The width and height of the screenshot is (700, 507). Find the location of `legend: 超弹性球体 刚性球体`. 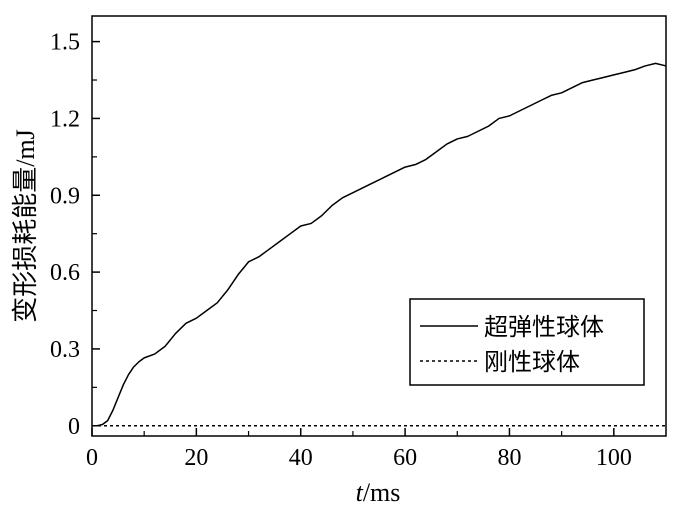

legend: 超弹性球体 刚性球体 is located at coordinates (527, 342).